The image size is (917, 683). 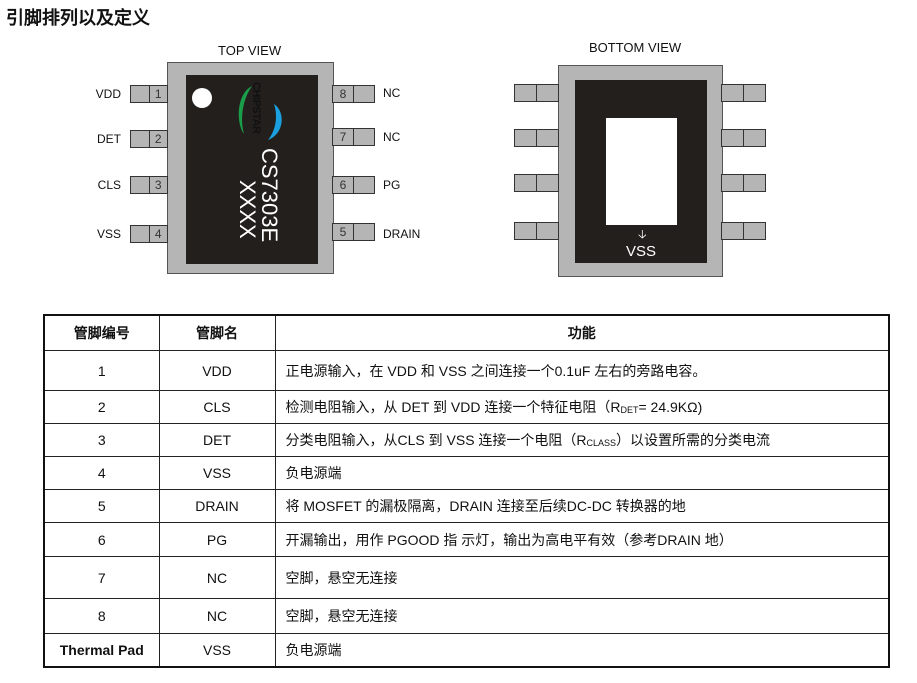 I want to click on pin-name: PG, so click(x=217, y=539).